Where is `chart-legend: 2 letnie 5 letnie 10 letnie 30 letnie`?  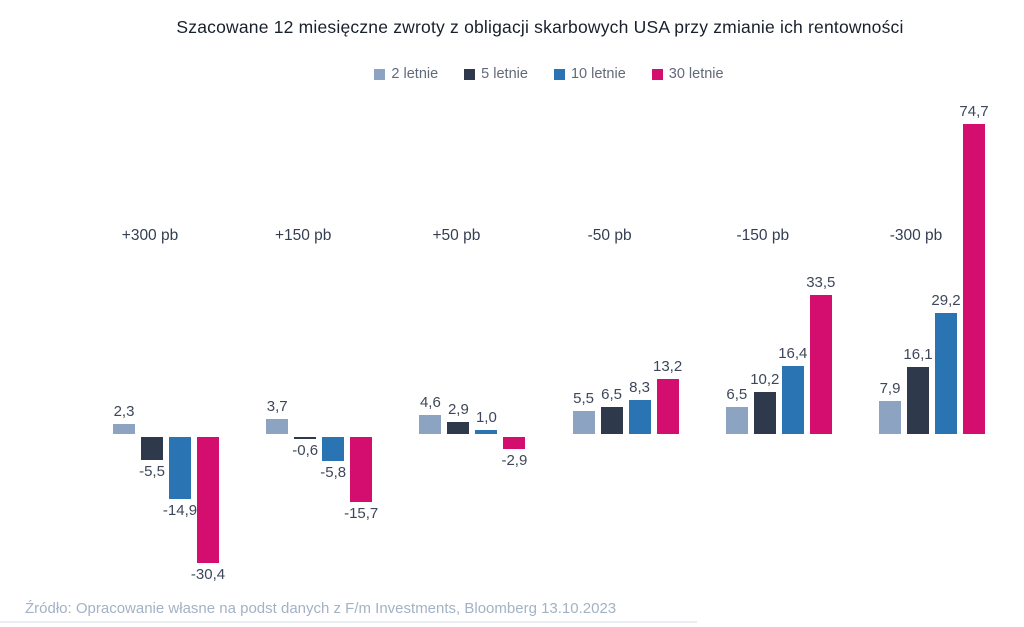
chart-legend: 2 letnie 5 letnie 10 letnie 30 letnie is located at coordinates (530, 74).